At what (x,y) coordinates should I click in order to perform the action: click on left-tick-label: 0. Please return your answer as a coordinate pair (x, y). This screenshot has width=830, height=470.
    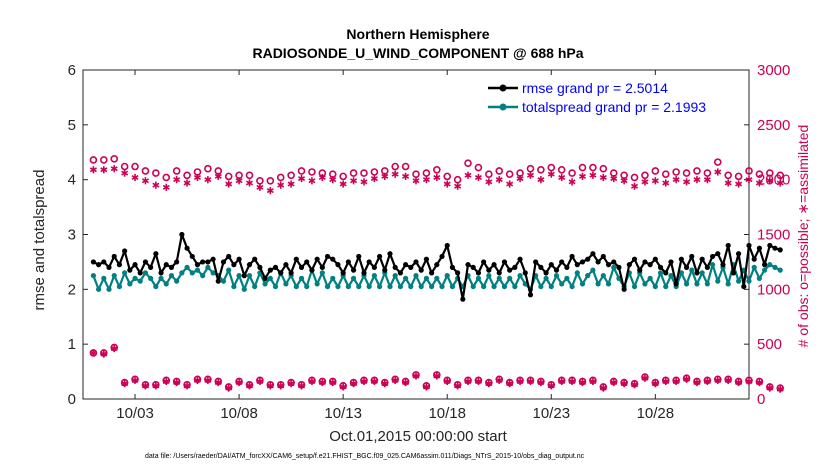
    Looking at the image, I should click on (72, 399).